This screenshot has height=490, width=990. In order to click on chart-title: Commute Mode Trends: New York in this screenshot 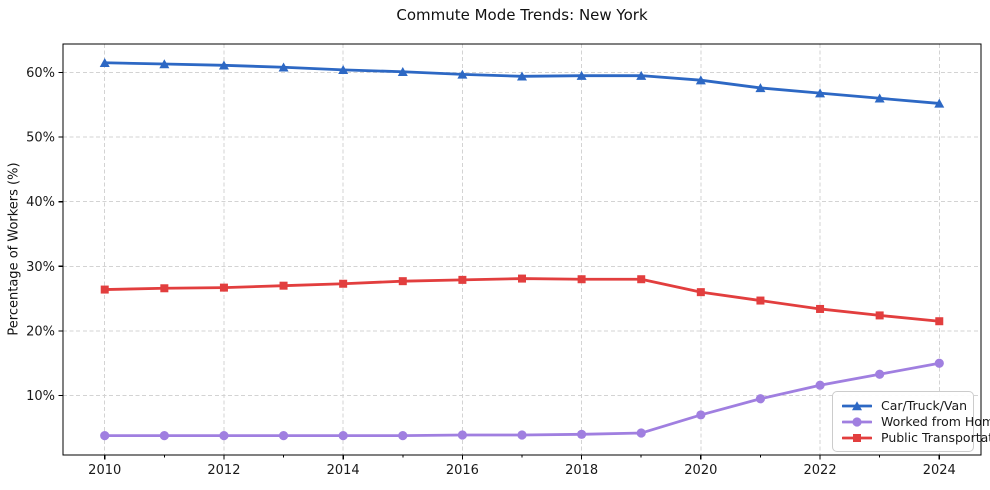, I will do `click(522, 15)`.